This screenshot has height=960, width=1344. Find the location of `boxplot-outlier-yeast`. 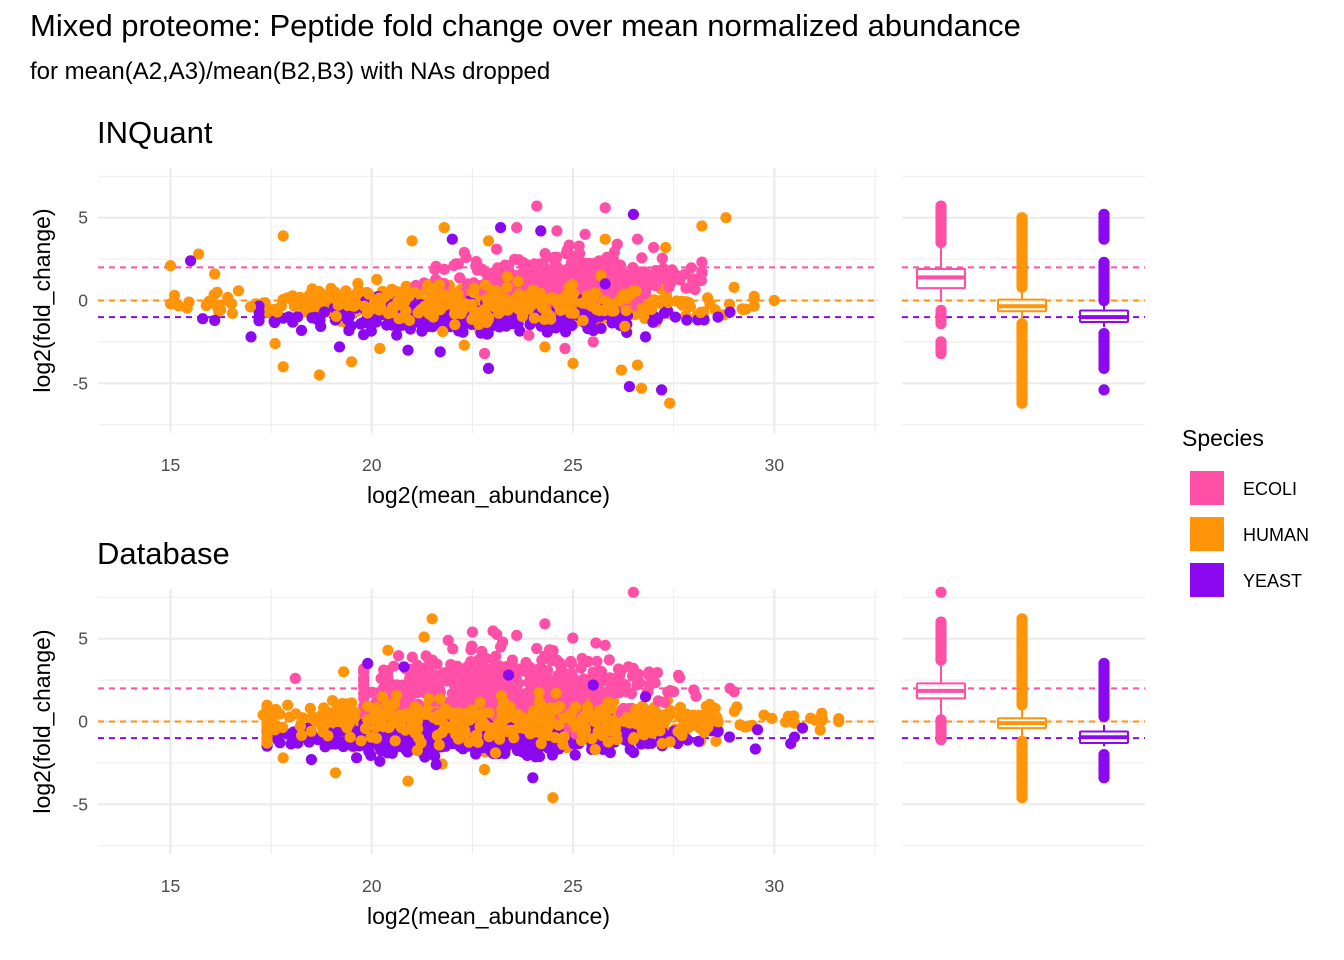

boxplot-outlier-yeast is located at coordinates (1104, 337).